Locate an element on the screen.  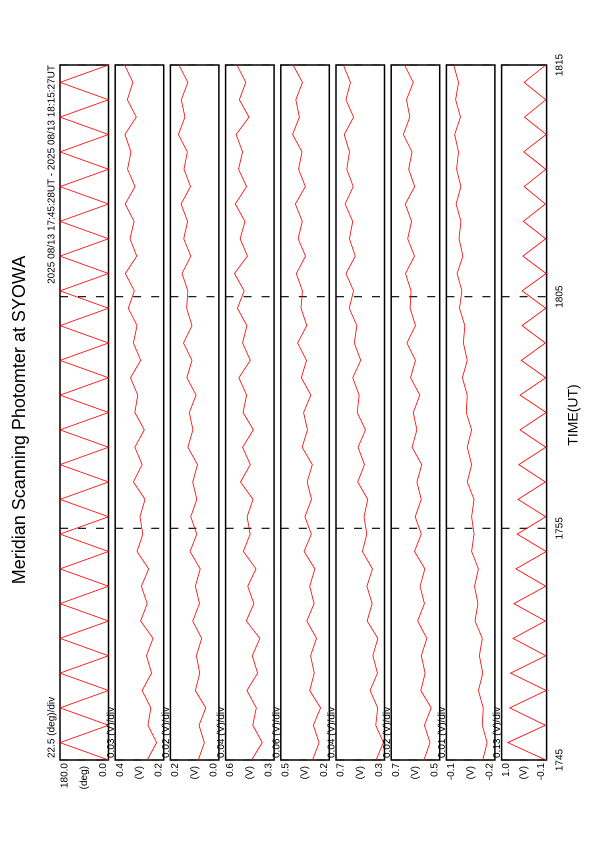
scale-annotation: 0.06 (V)/div is located at coordinates (276, 732).